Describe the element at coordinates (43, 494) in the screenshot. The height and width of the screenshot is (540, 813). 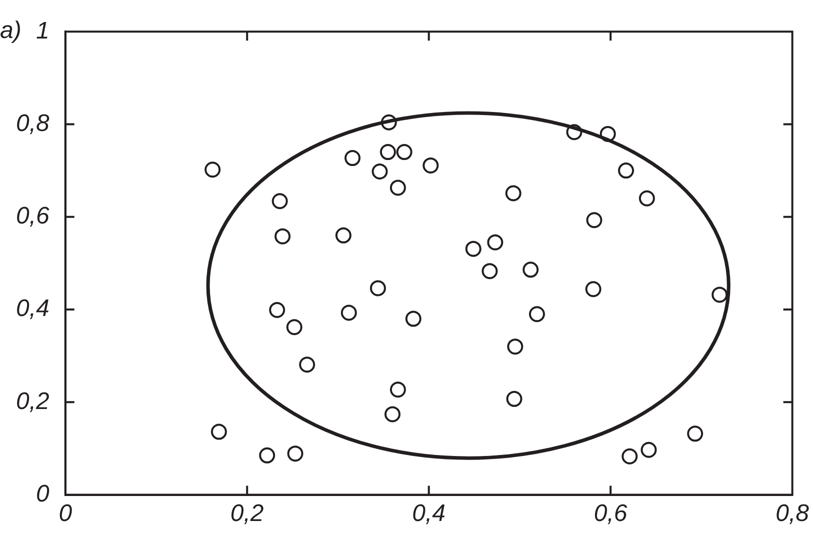
I see `y-tick-label: 0` at that location.